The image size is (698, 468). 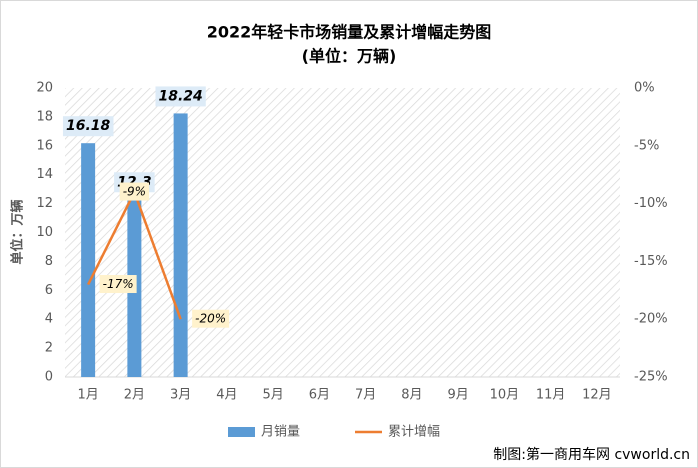 I want to click on y-tick-label: 4, so click(x=49, y=319).